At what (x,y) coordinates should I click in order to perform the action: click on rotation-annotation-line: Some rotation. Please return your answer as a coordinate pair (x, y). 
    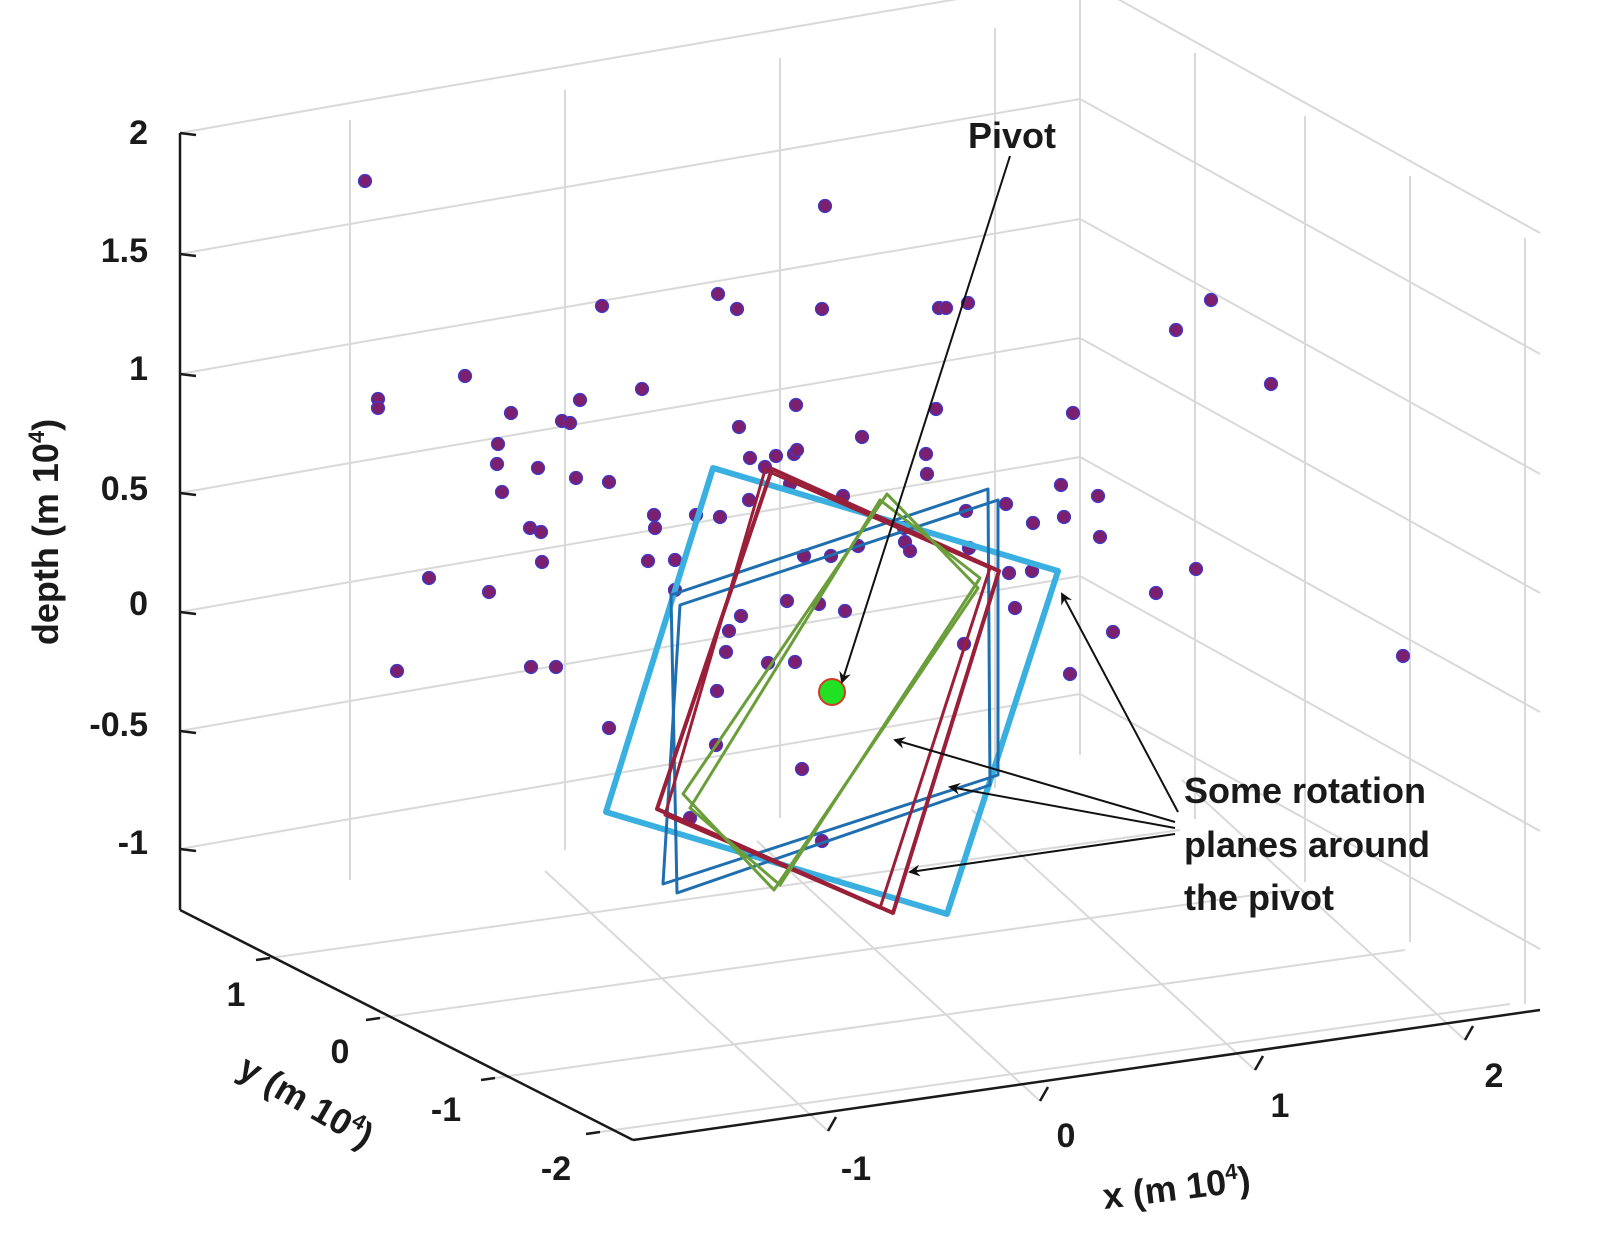
    Looking at the image, I should click on (1305, 790).